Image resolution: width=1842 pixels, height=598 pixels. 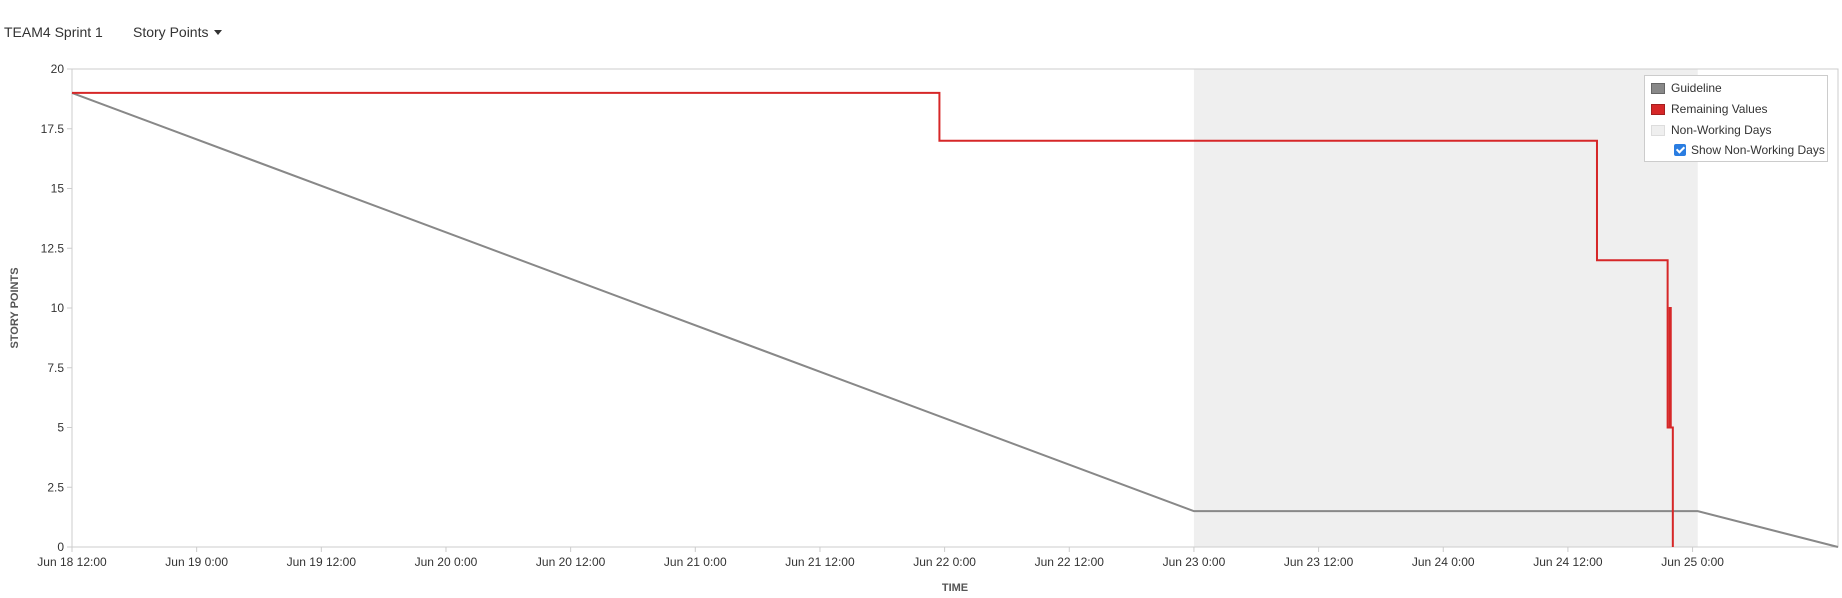 What do you see at coordinates (1719, 109) in the screenshot?
I see `legend-label-remaining: Remaining Values` at bounding box center [1719, 109].